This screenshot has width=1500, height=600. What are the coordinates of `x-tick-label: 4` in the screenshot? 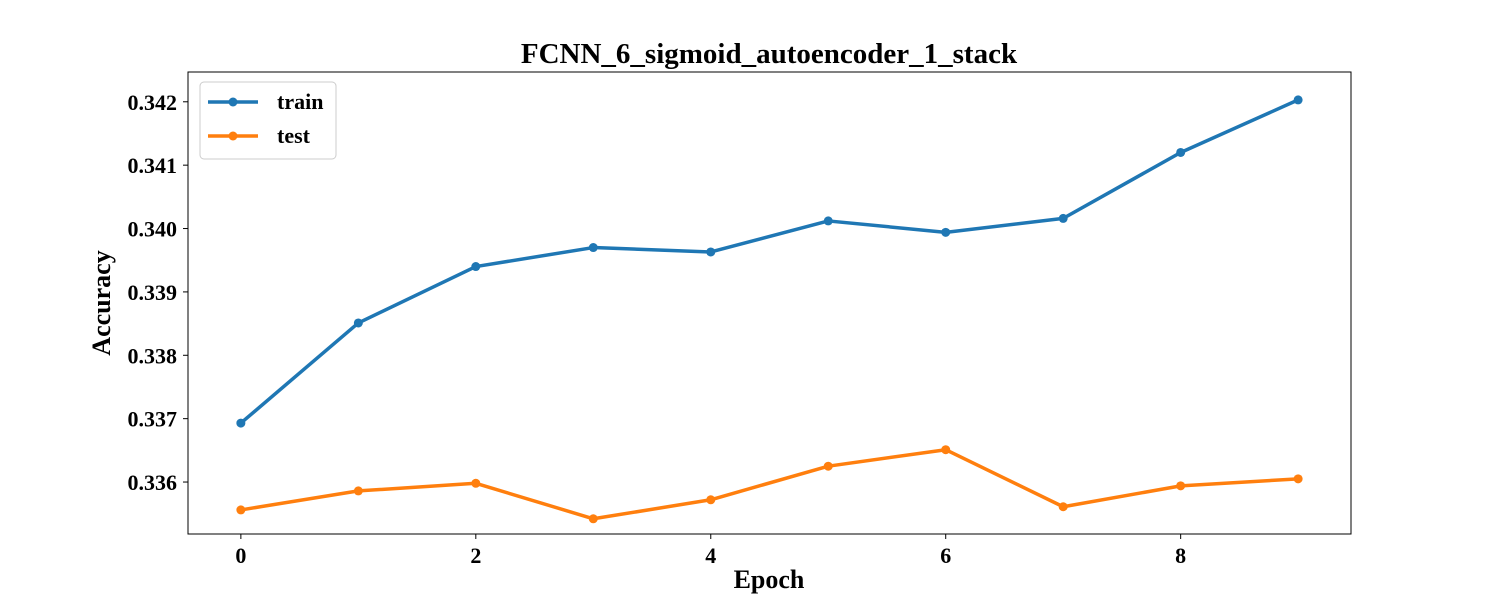 It's located at (710, 555).